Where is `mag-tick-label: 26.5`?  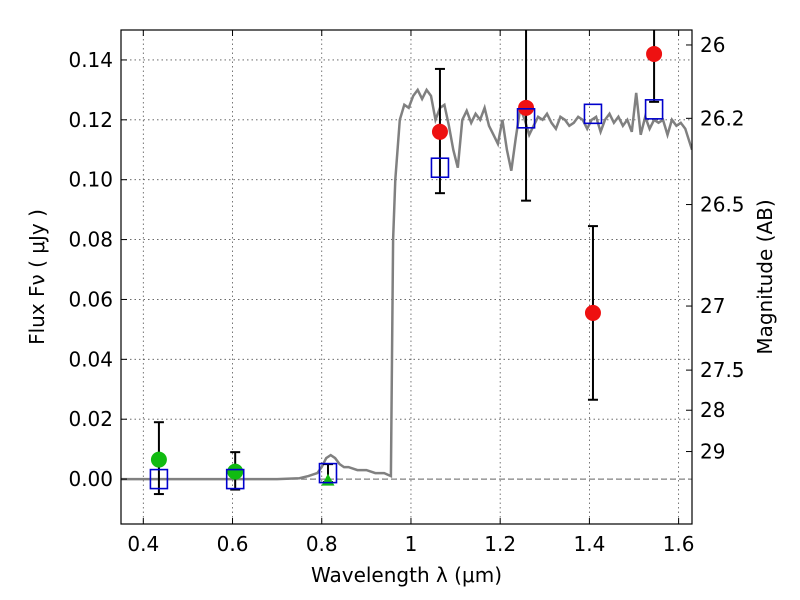
mag-tick-label: 26.5 is located at coordinates (722, 205).